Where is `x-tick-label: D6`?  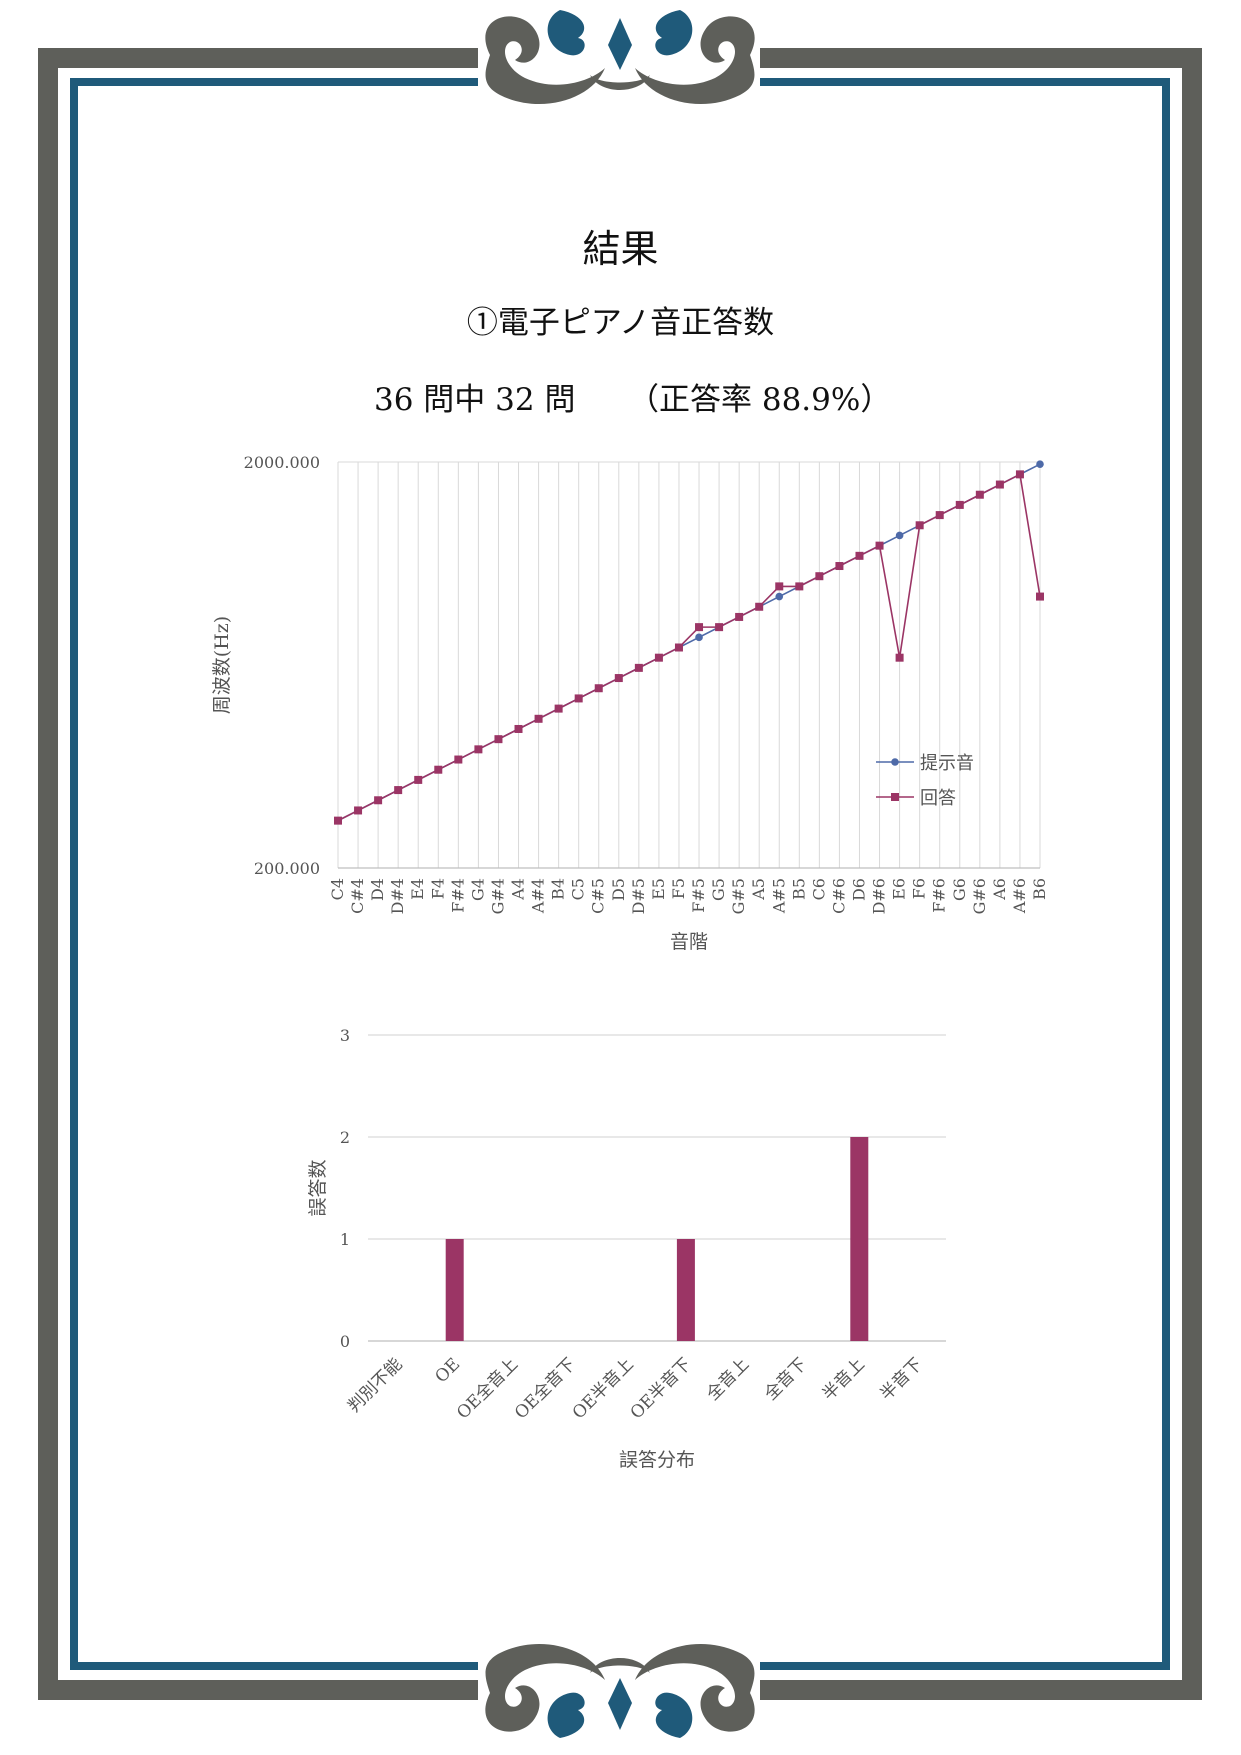
x-tick-label: D6 is located at coordinates (858, 889).